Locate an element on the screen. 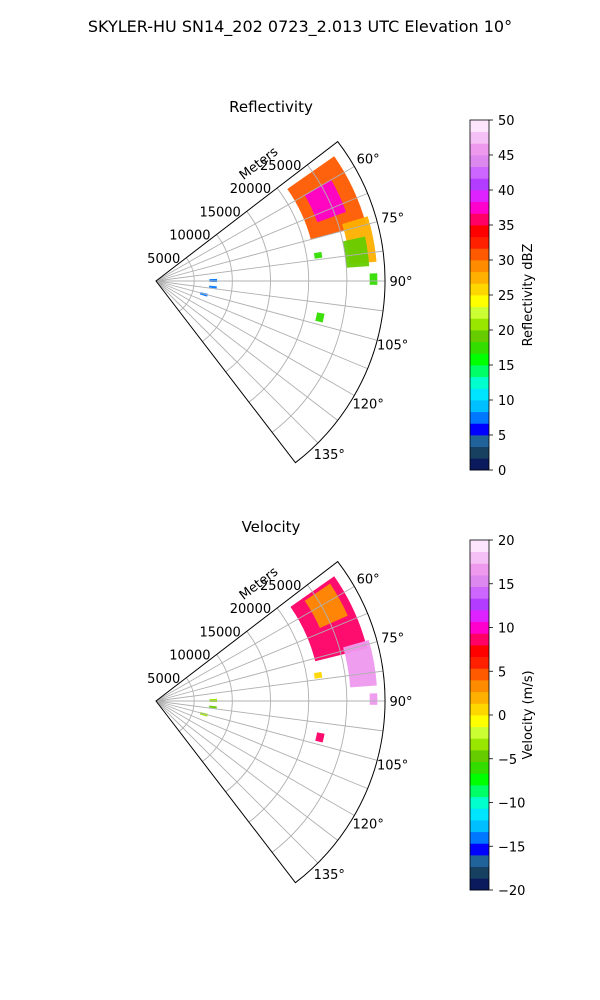 The height and width of the screenshot is (1000, 600). colorbar-tick-label: −5 is located at coordinates (507, 760).